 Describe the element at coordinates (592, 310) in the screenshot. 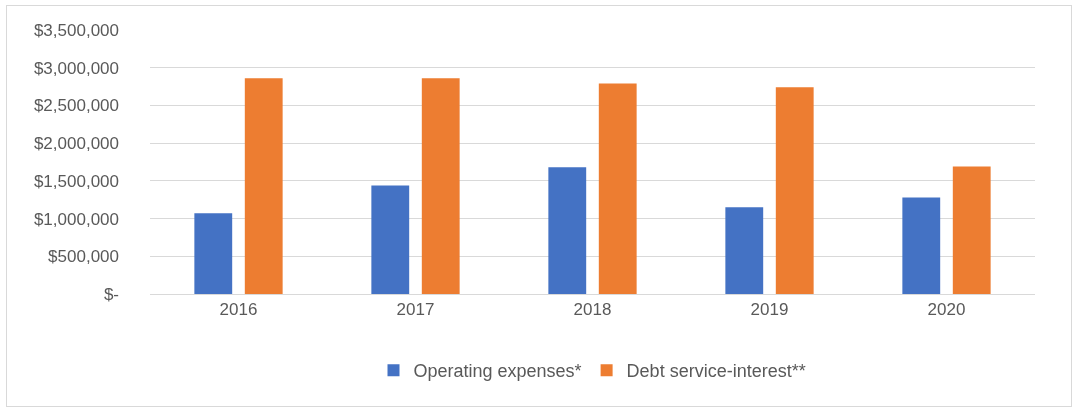

I see `x-tick-label: 2018` at that location.